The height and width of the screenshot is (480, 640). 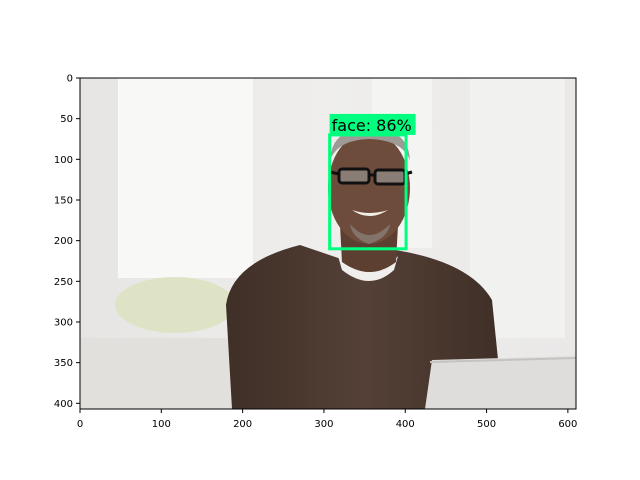 What do you see at coordinates (486, 424) in the screenshot?
I see `x-tick-label: 500` at bounding box center [486, 424].